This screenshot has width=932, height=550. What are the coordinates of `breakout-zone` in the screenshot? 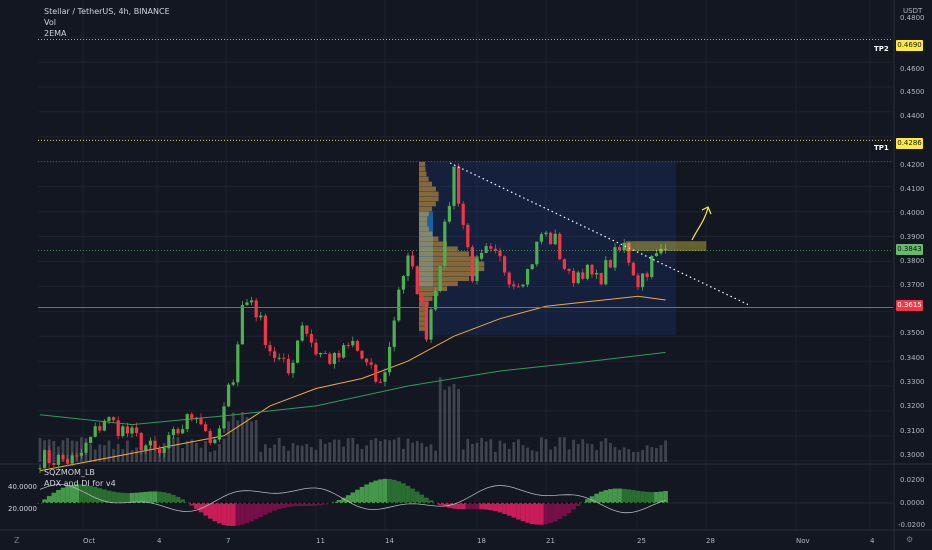 It's located at (666, 246).